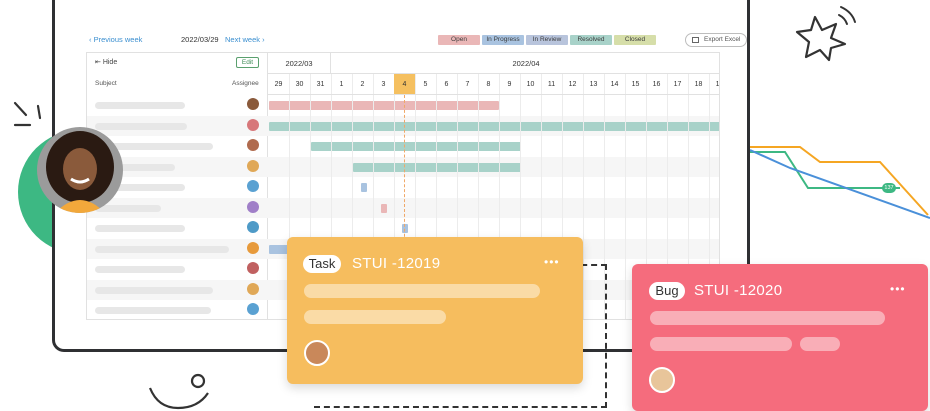 Image resolution: width=930 pixels, height=411 pixels. Describe the element at coordinates (593, 84) in the screenshot. I see `day-13: 13` at that location.